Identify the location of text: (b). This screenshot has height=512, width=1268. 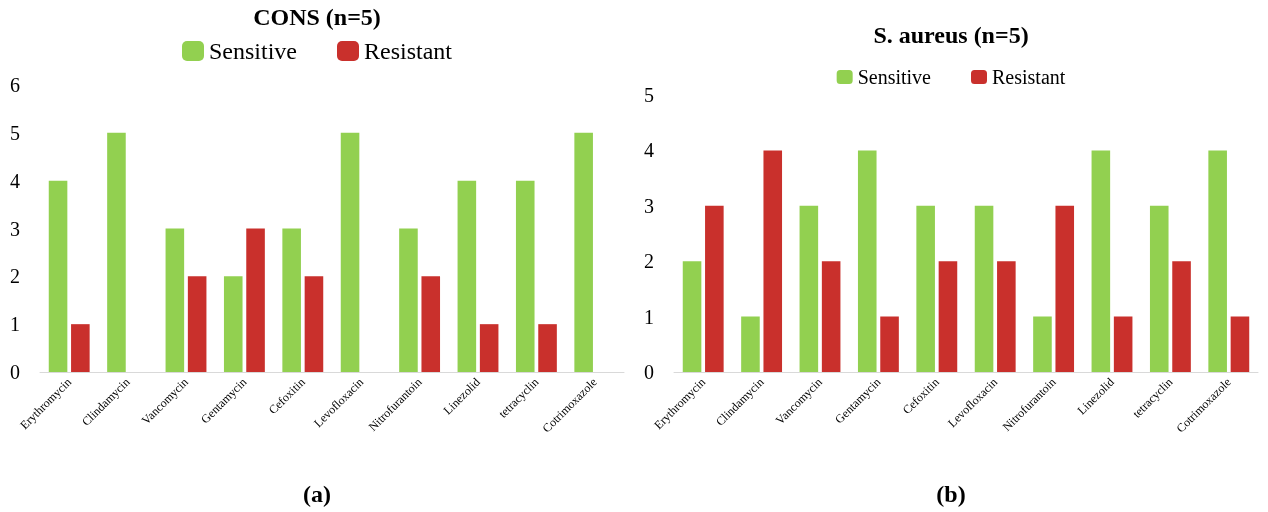
(951, 494).